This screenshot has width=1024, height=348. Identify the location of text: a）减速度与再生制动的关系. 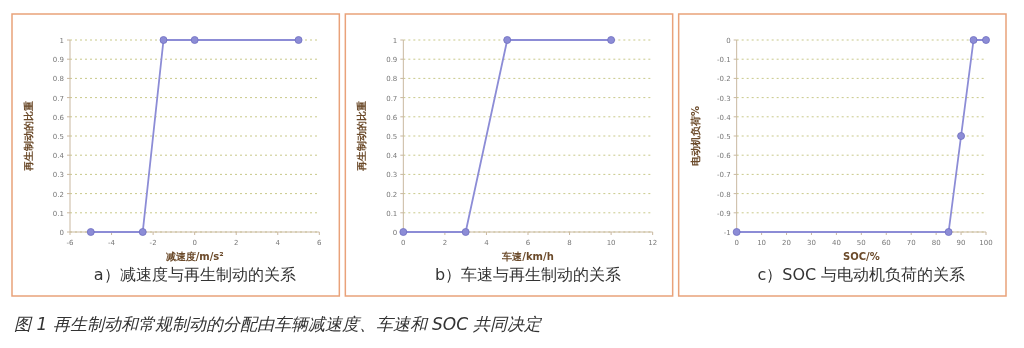
(194, 274).